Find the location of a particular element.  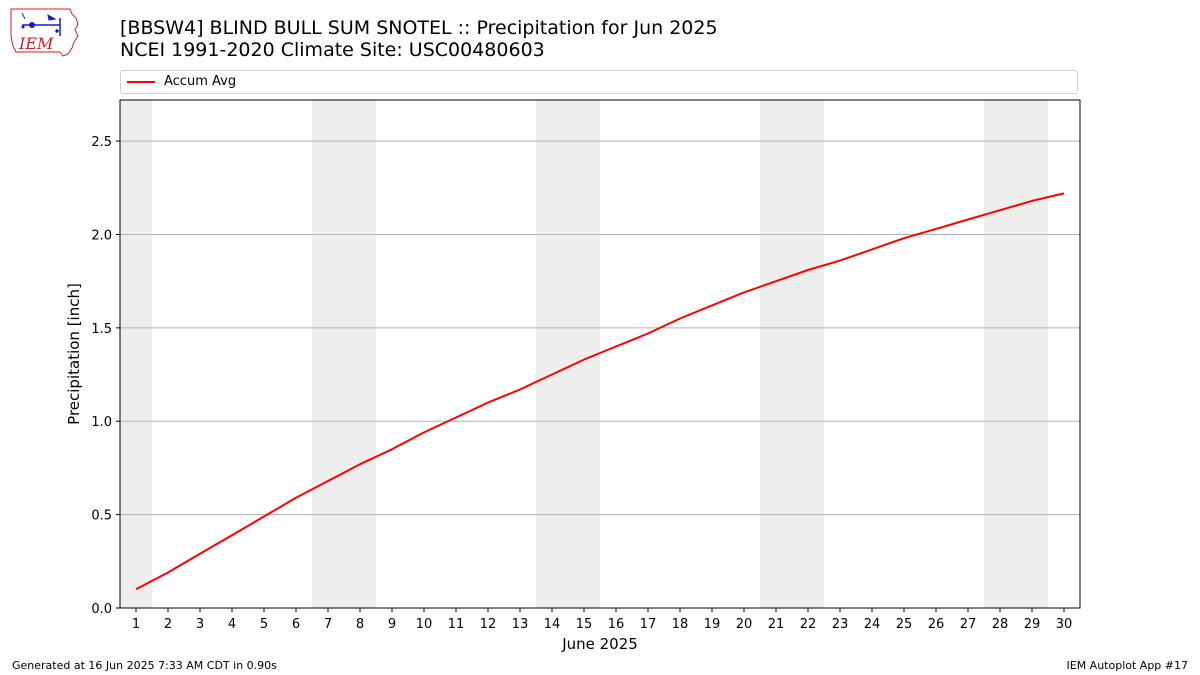

iem-logo: IEM is located at coordinates (44, 32).